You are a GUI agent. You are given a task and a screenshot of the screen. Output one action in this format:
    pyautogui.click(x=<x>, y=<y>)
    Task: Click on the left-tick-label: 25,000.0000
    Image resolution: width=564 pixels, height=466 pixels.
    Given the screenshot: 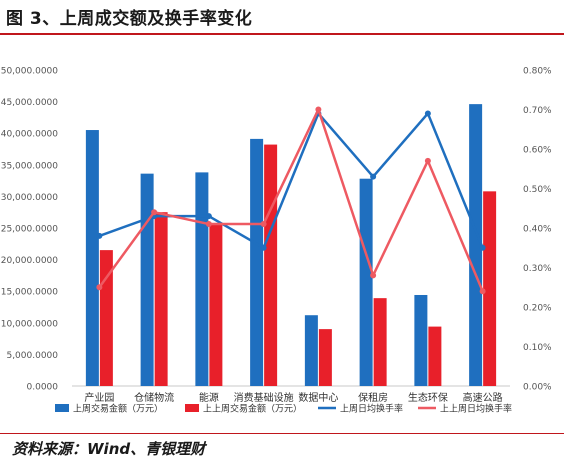 What is the action you would take?
    pyautogui.click(x=30, y=230)
    